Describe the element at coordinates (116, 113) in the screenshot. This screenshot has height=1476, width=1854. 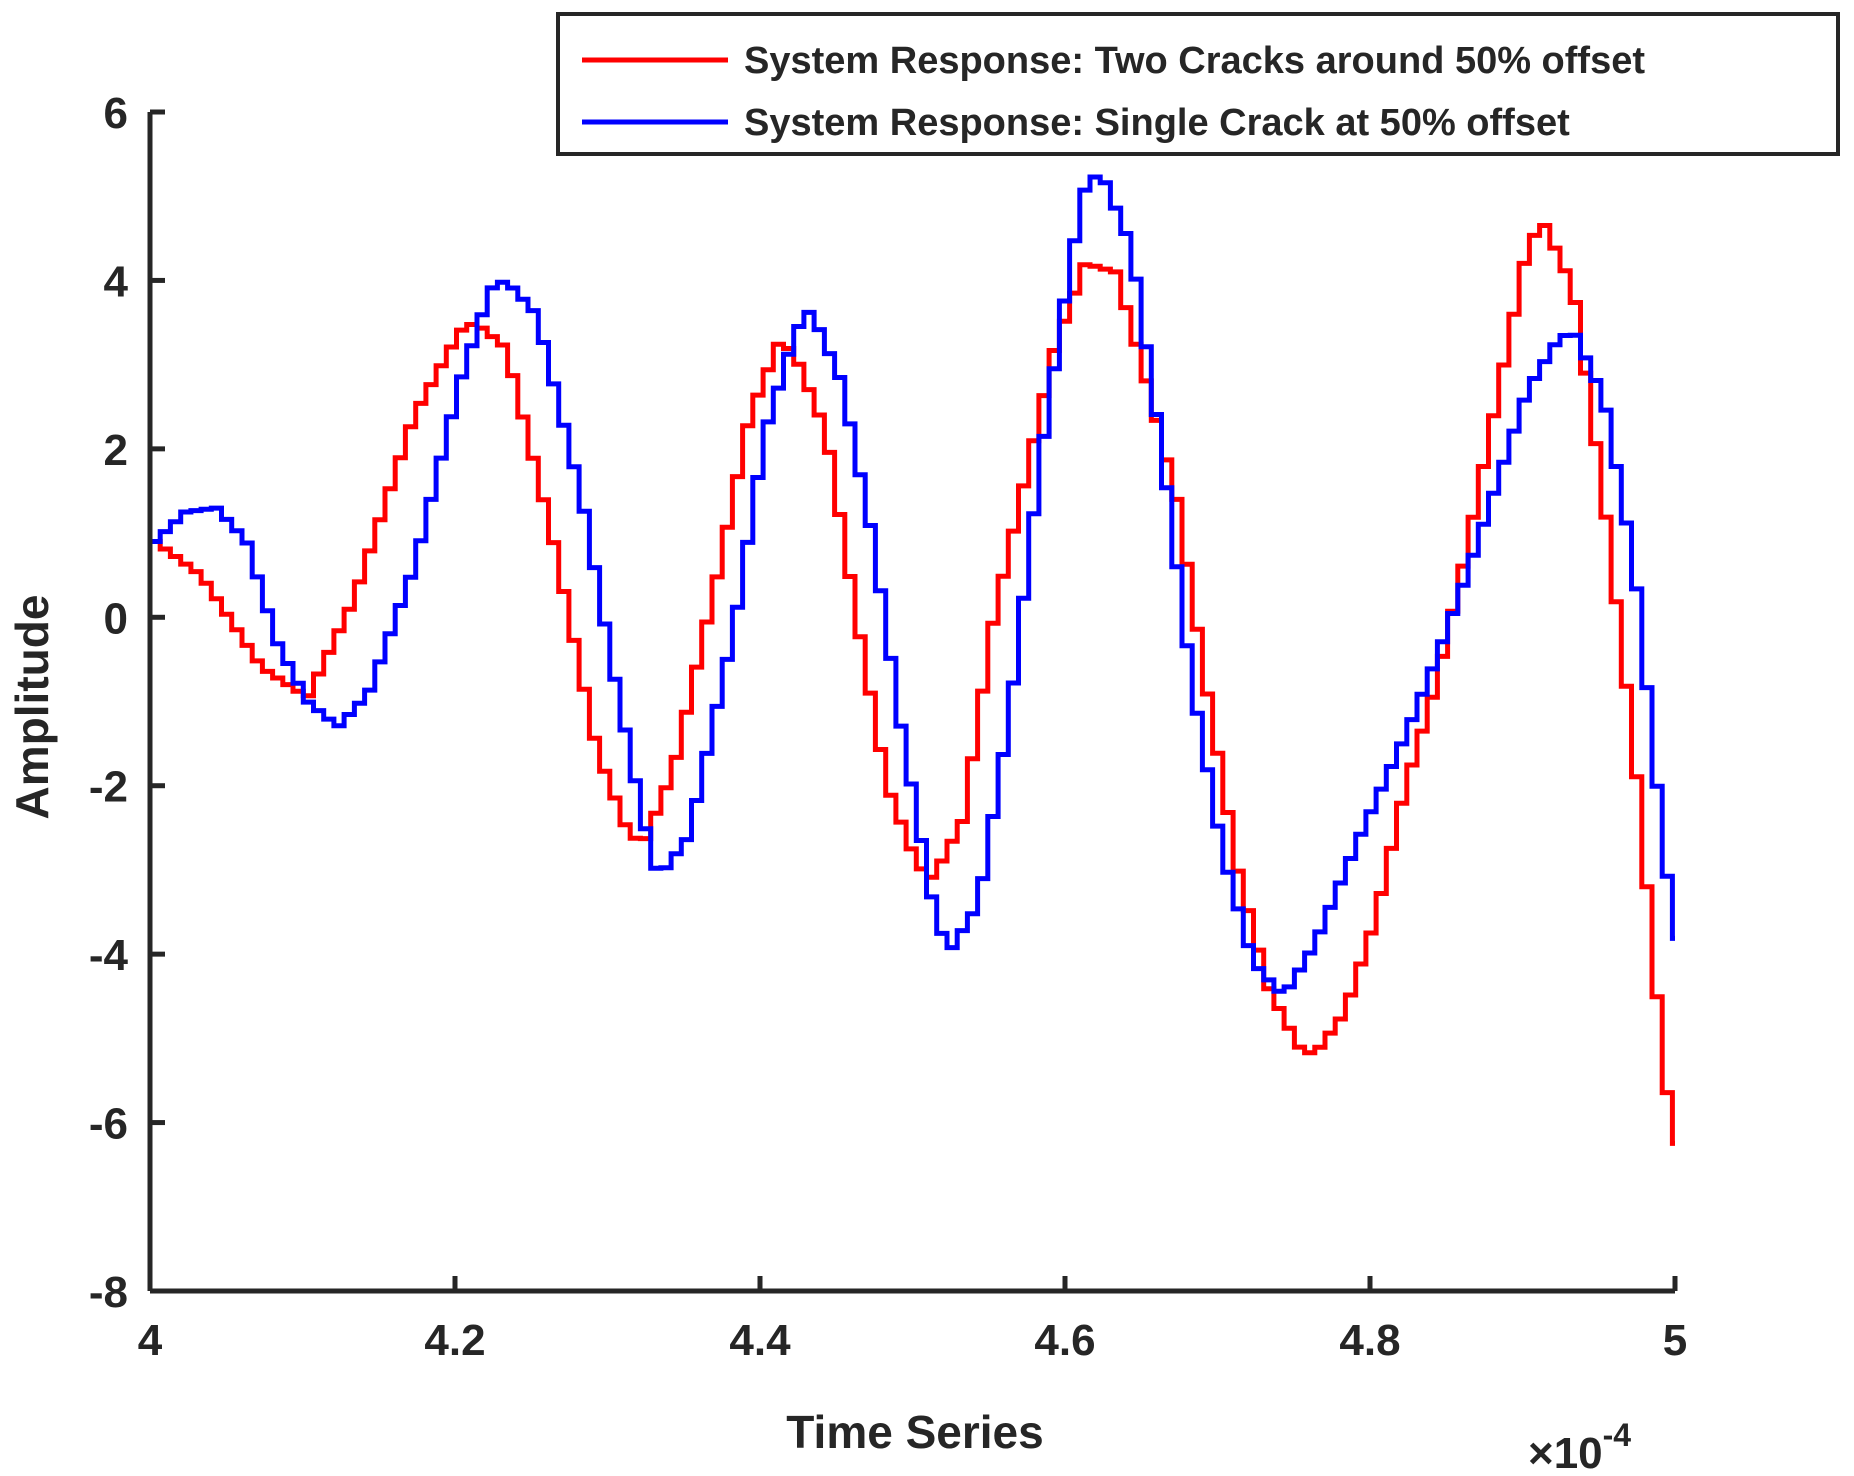
I see `y-tick-label: 6` at that location.